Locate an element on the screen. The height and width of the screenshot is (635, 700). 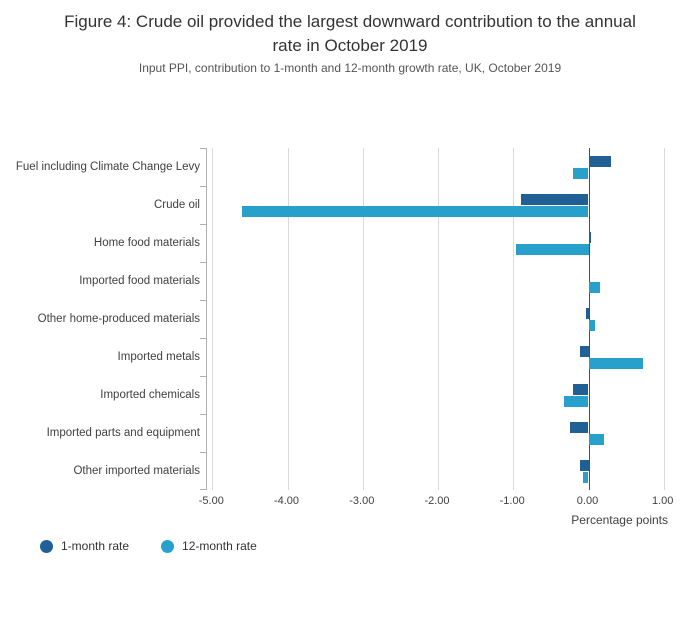
legend-dot-12-month-rate is located at coordinates (168, 546).